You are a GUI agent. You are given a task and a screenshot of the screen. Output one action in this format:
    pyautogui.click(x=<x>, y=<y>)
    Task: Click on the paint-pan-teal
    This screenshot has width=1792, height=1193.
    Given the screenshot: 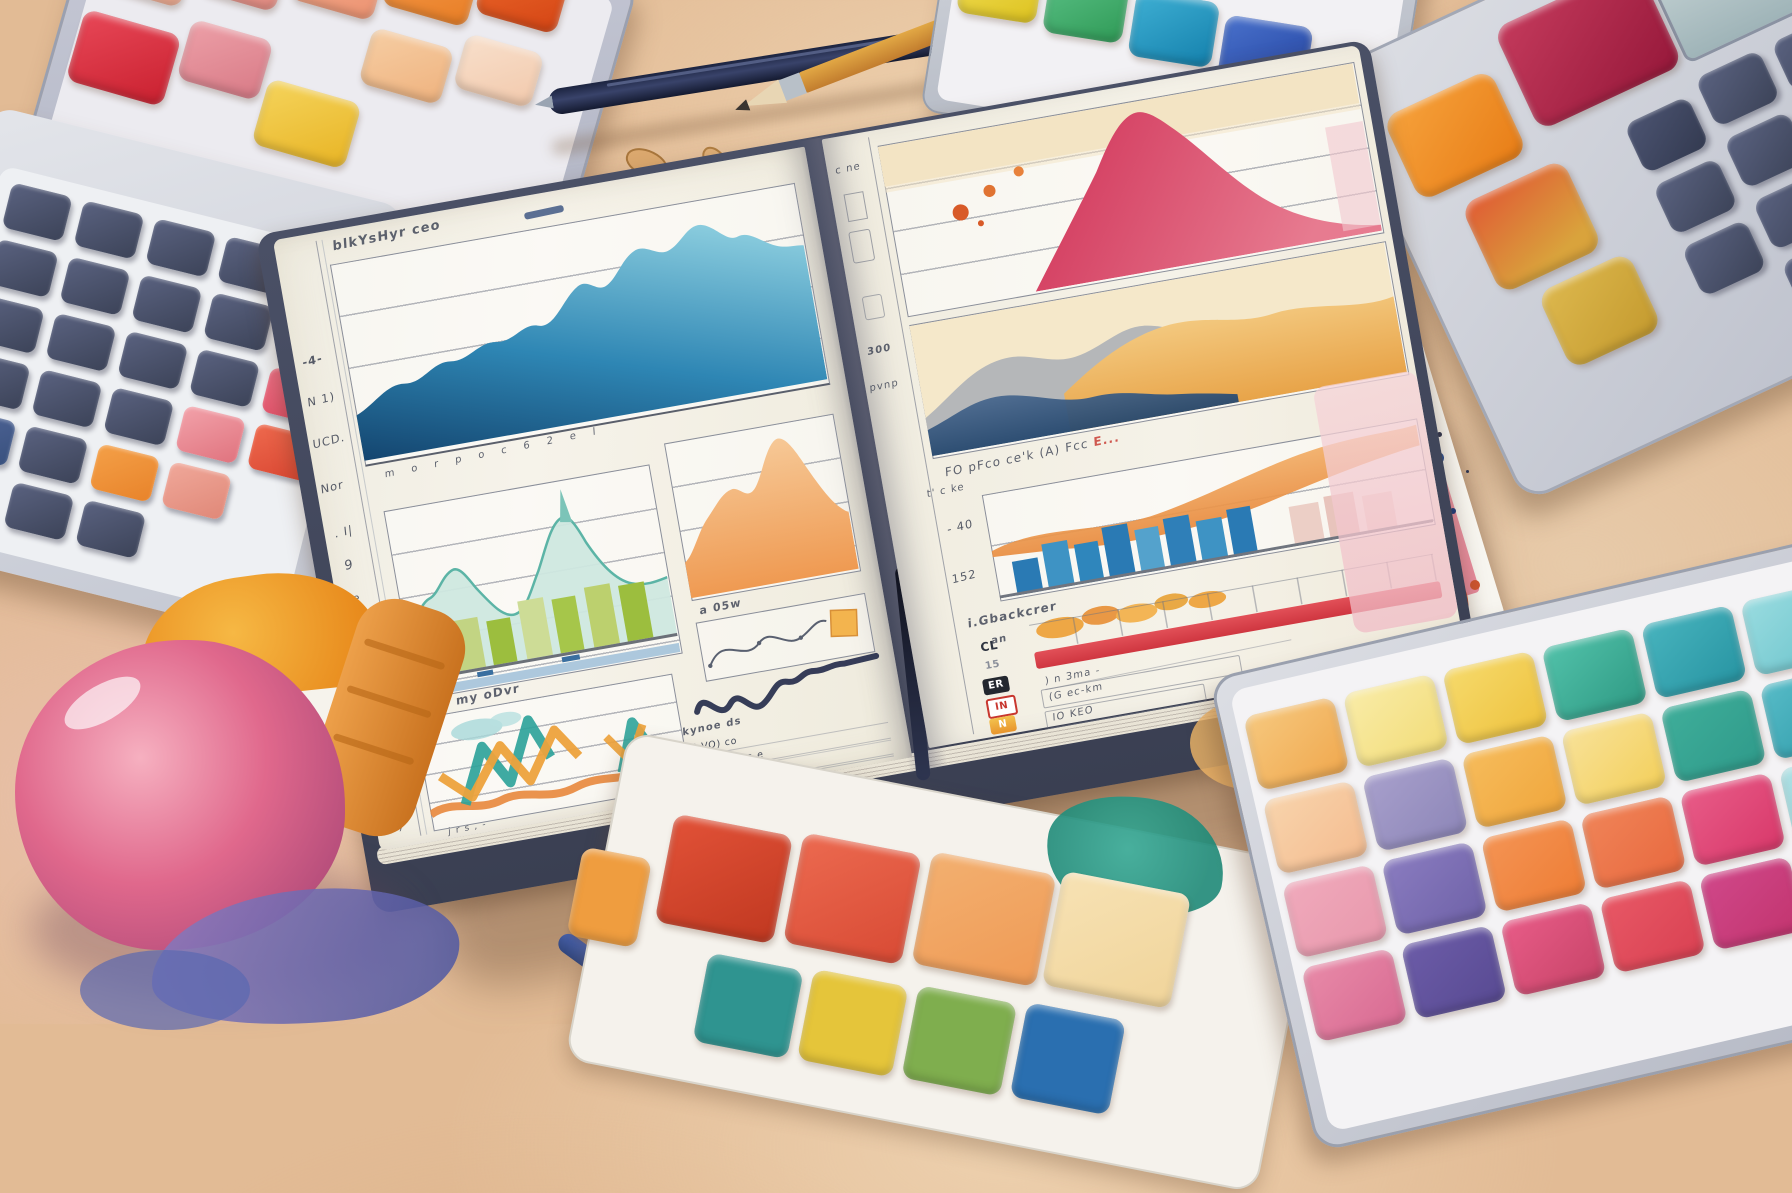 What is the action you would take?
    pyautogui.click(x=748, y=1006)
    